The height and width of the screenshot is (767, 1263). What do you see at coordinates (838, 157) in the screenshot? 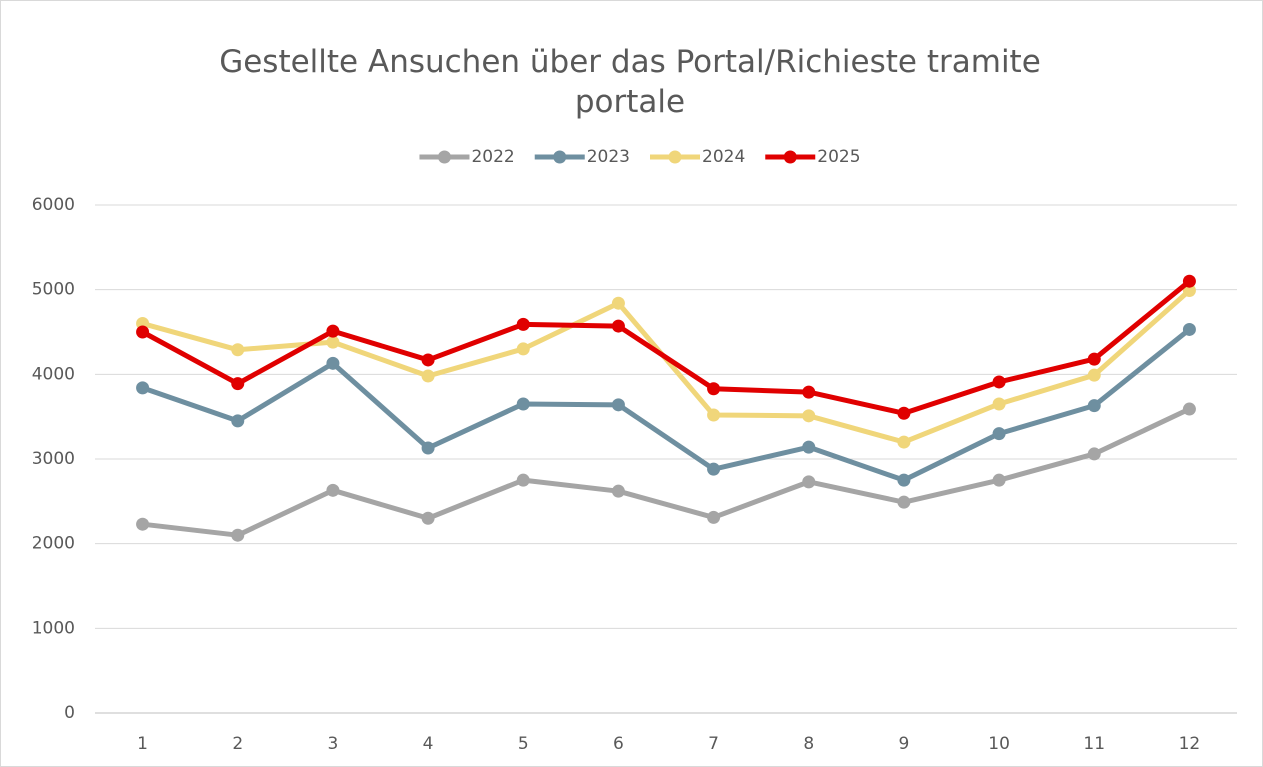
I see `legend-label: 2025` at bounding box center [838, 157].